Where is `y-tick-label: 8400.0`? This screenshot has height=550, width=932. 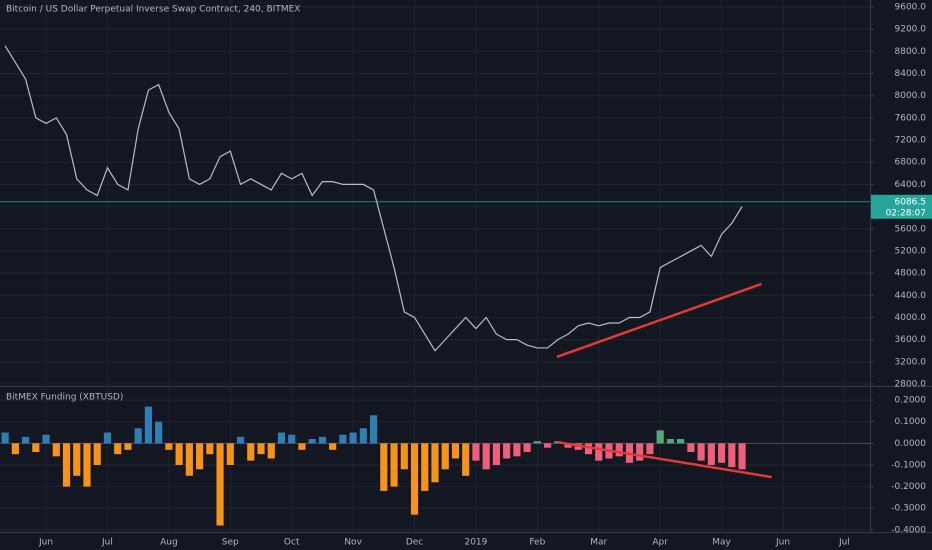 y-tick-label: 8400.0 is located at coordinates (911, 74).